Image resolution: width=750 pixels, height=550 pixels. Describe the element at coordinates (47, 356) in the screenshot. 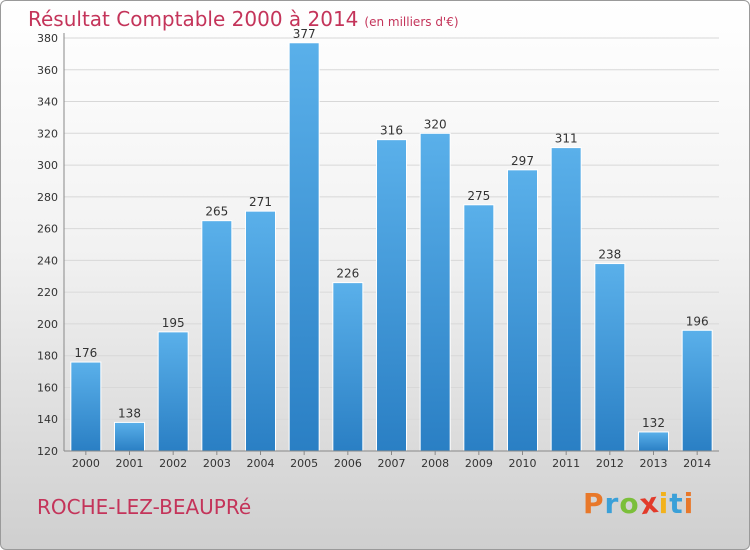

I see `y-tick-label: 180` at that location.